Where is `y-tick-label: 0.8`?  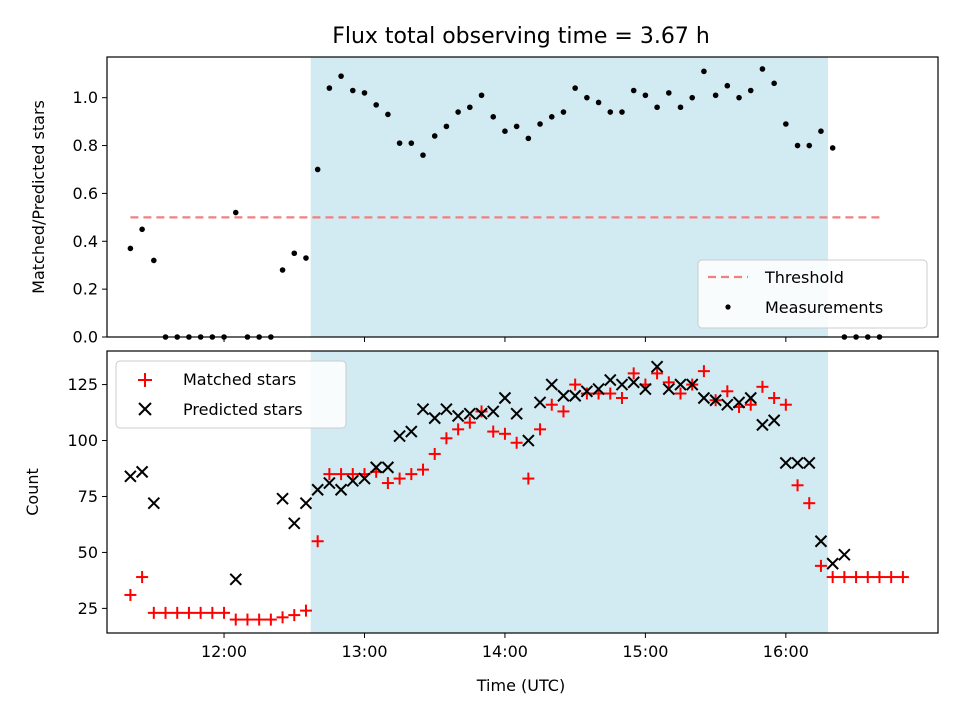
y-tick-label: 0.8 is located at coordinates (85, 145).